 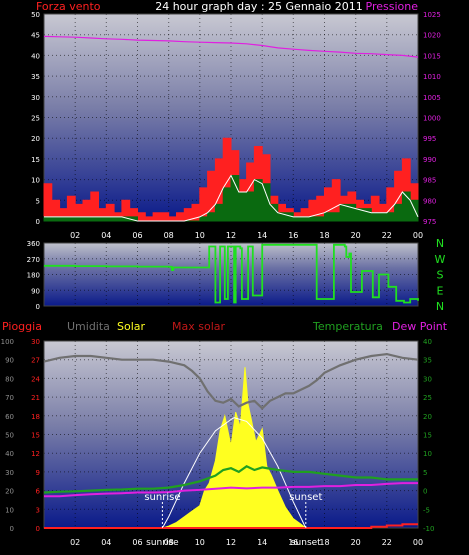 I want to click on y-tick-label: 995, so click(x=429, y=139).